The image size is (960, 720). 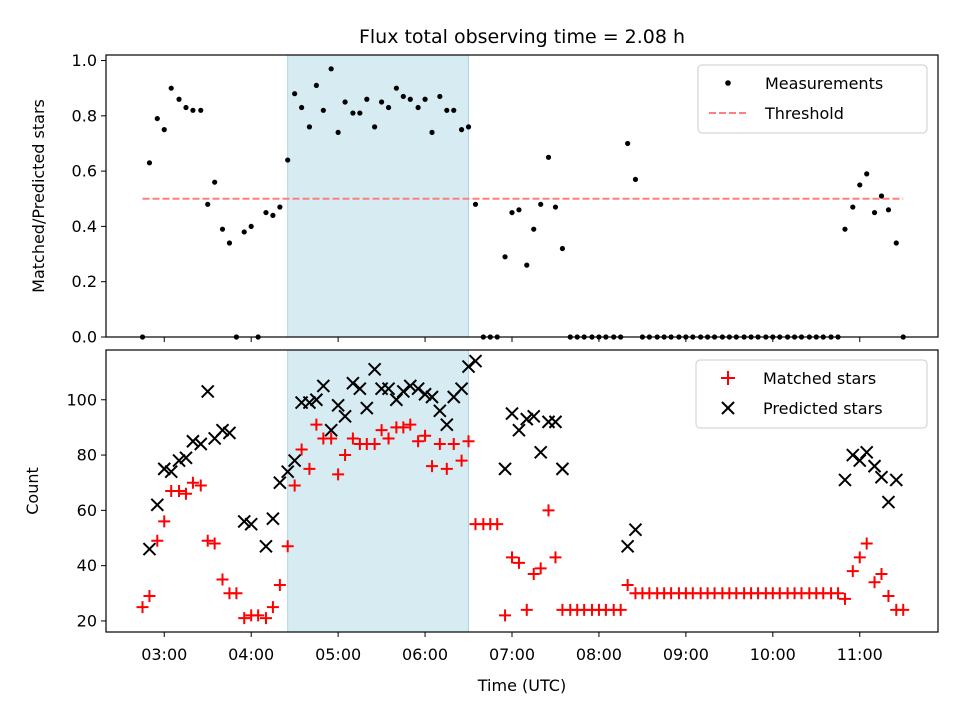 What do you see at coordinates (84, 281) in the screenshot?
I see `ratio-y-tick-label: 0.2` at bounding box center [84, 281].